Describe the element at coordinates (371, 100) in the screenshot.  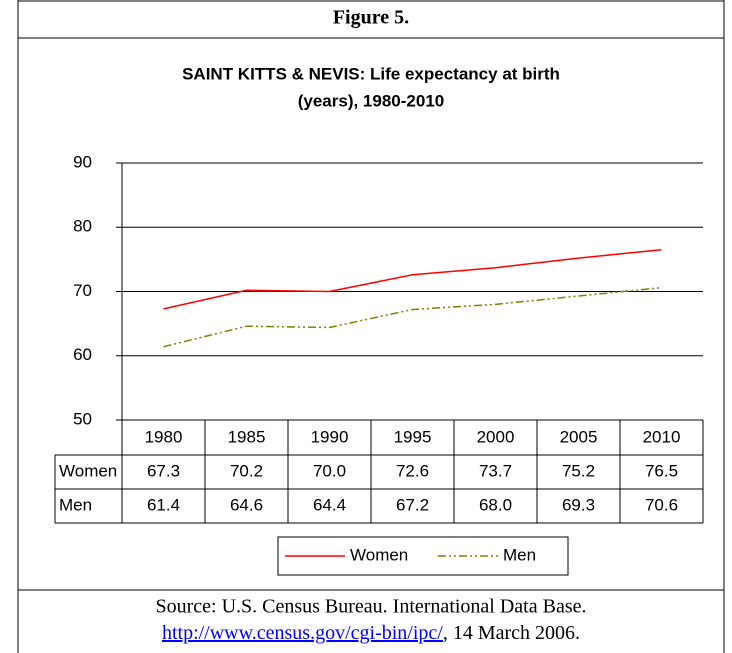
I see `chart-title: (years), 1980-2010` at that location.